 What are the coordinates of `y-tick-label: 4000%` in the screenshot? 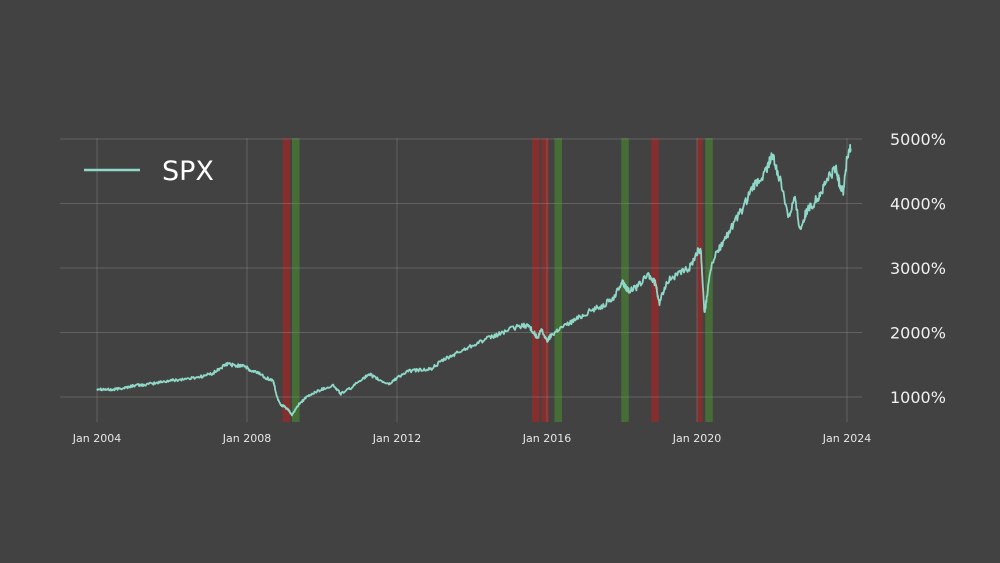 It's located at (918, 204).